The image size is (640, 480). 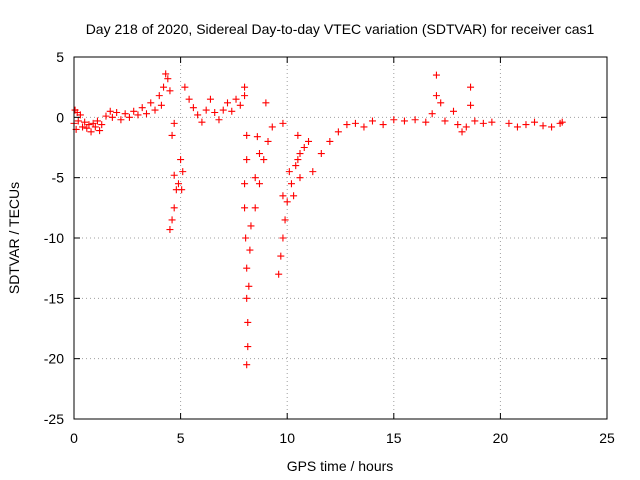 I want to click on y-tick-label: -10, so click(x=54, y=238).